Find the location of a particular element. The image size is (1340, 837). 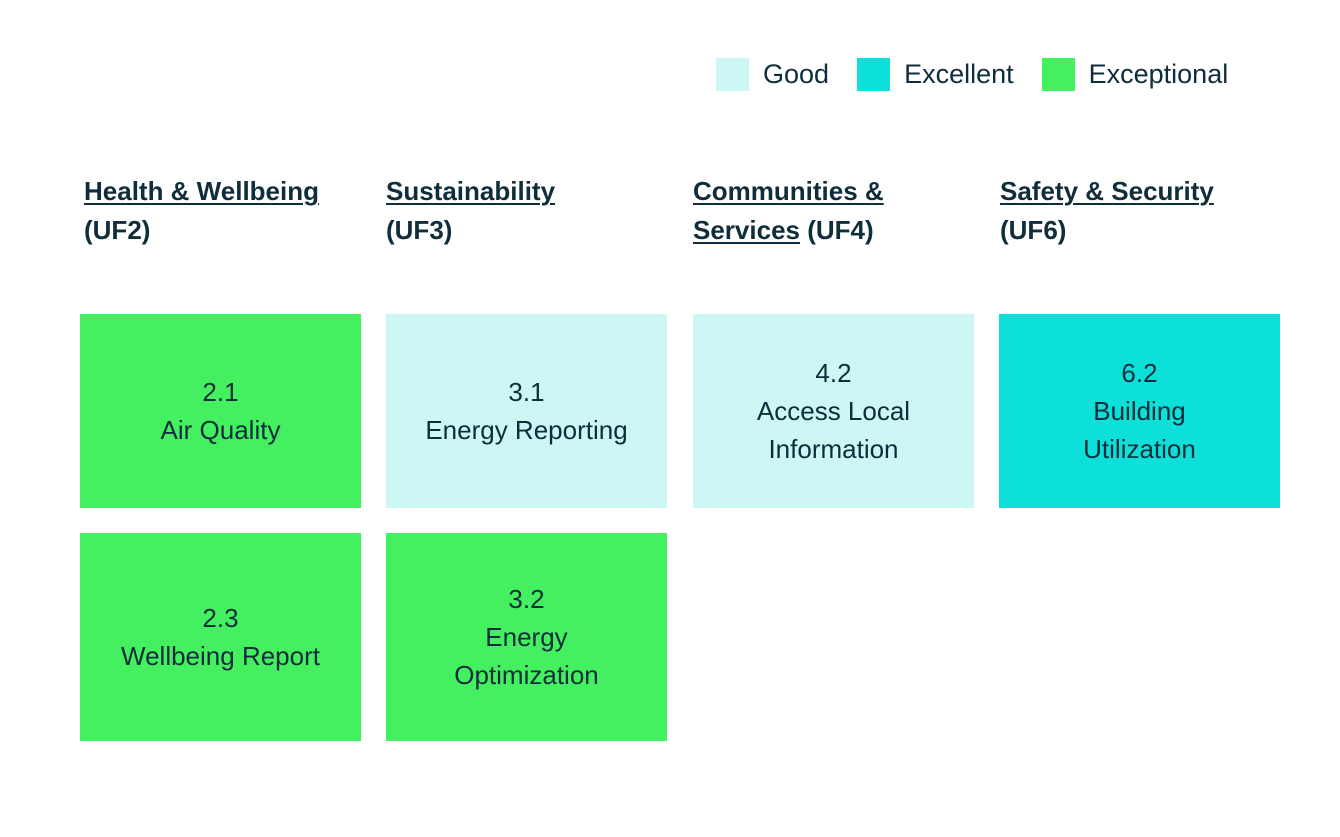

good-swatch-icon is located at coordinates (732, 74).